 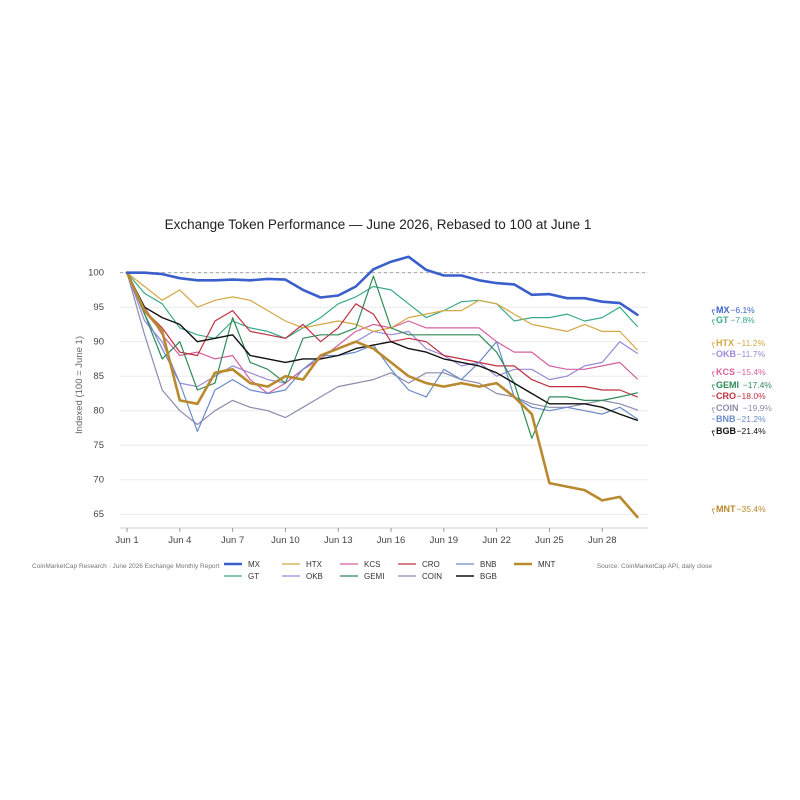 I want to click on y-tick-label: 90, so click(x=98, y=342).